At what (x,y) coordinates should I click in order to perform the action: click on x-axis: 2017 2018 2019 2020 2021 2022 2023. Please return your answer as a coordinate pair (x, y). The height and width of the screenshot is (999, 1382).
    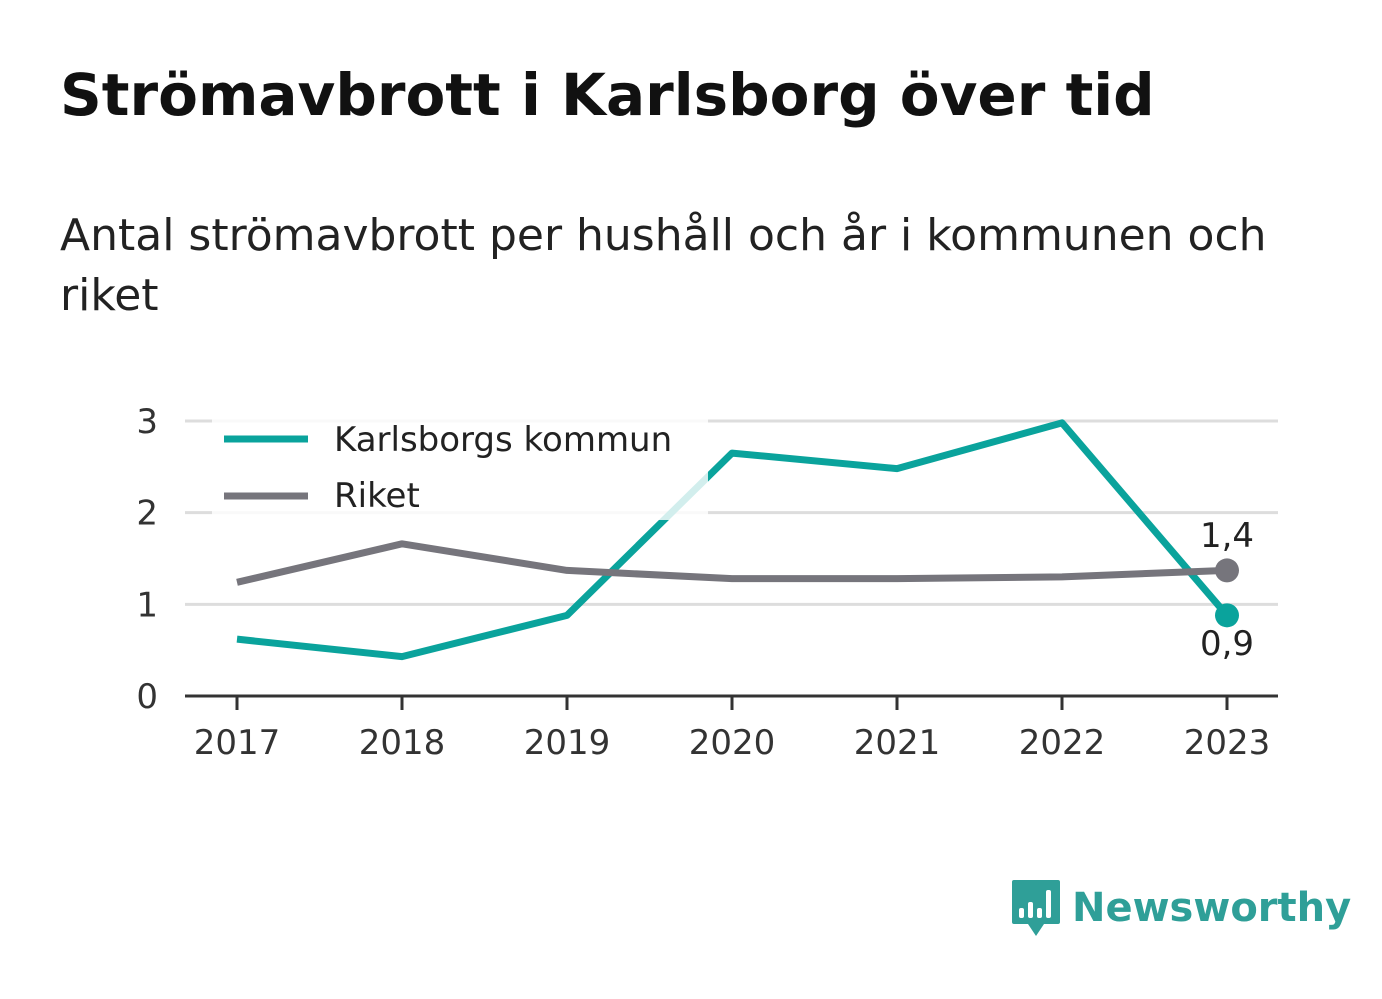
    Looking at the image, I should click on (731, 728).